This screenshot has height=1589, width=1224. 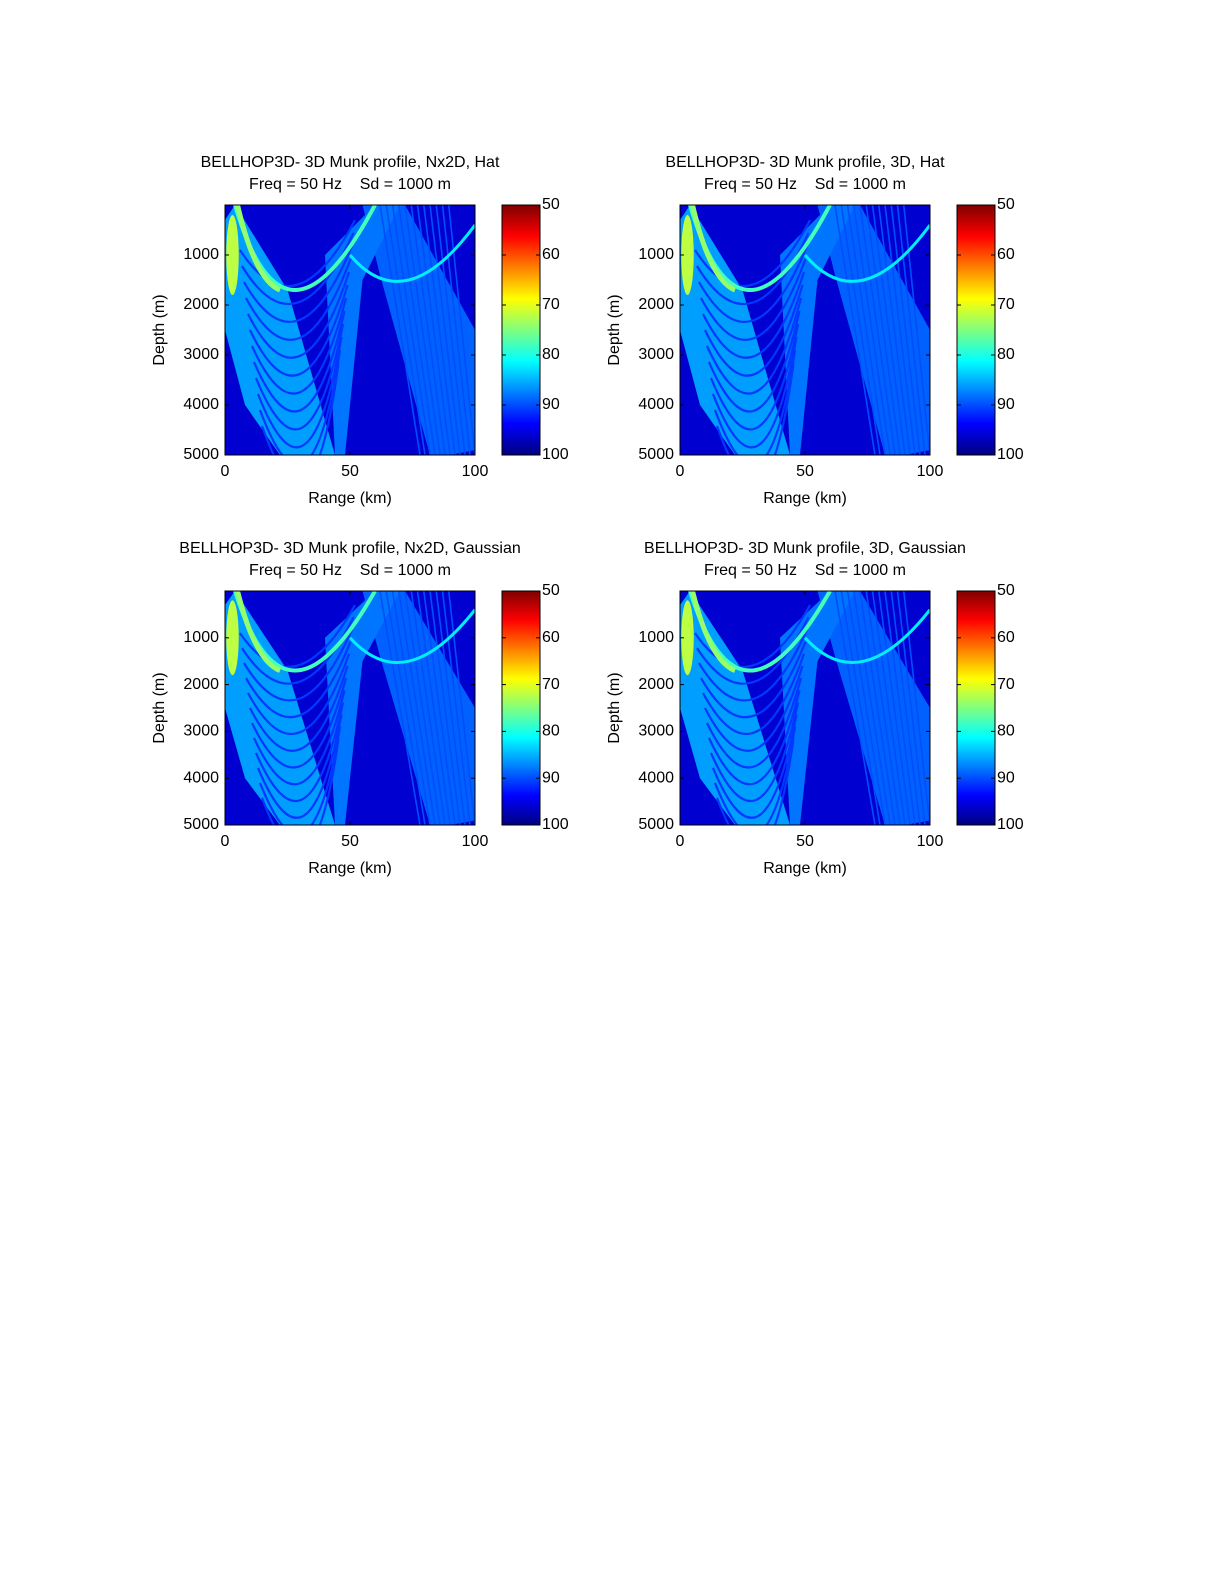 I want to click on x-tick-label: 50, so click(x=350, y=471).